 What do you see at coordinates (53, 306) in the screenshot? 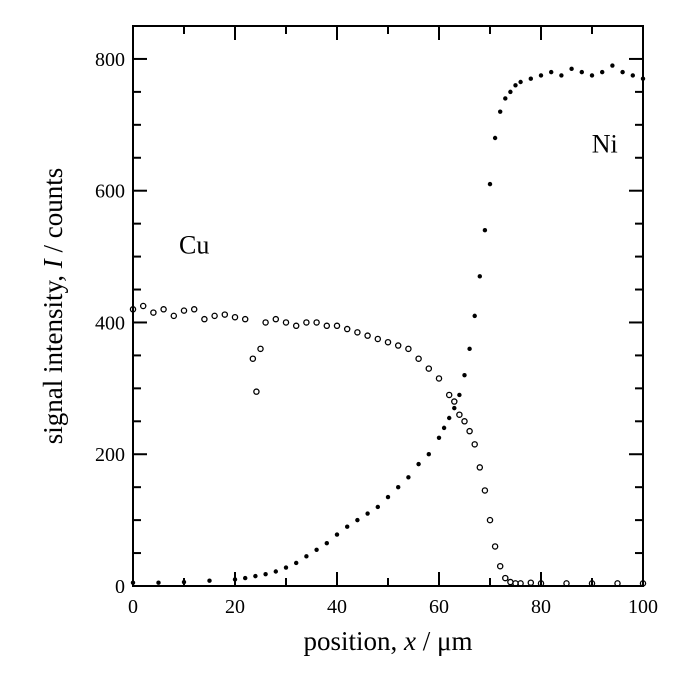
I see `y-axis-label: signal intensity, I / counts` at bounding box center [53, 306].